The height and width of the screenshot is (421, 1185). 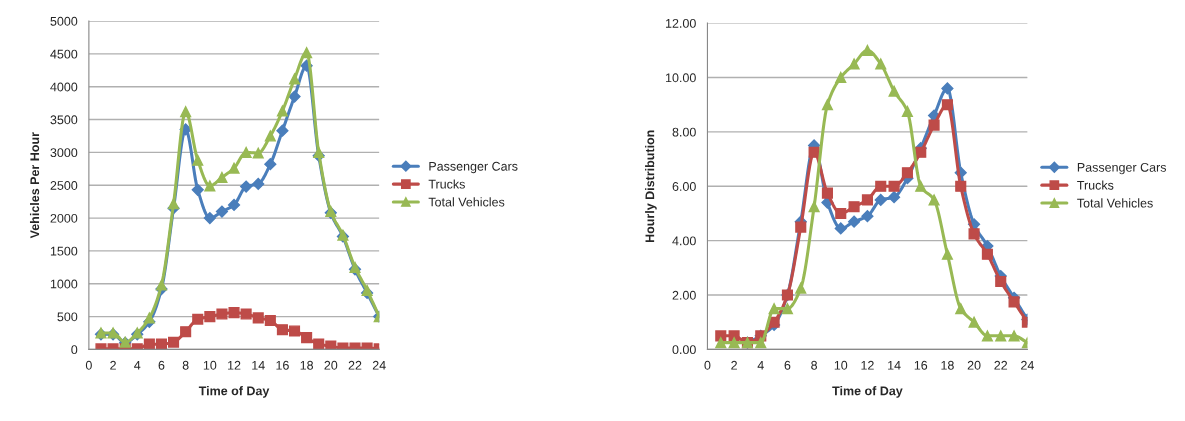 I want to click on y-tick-label: 8.00, so click(x=684, y=132).